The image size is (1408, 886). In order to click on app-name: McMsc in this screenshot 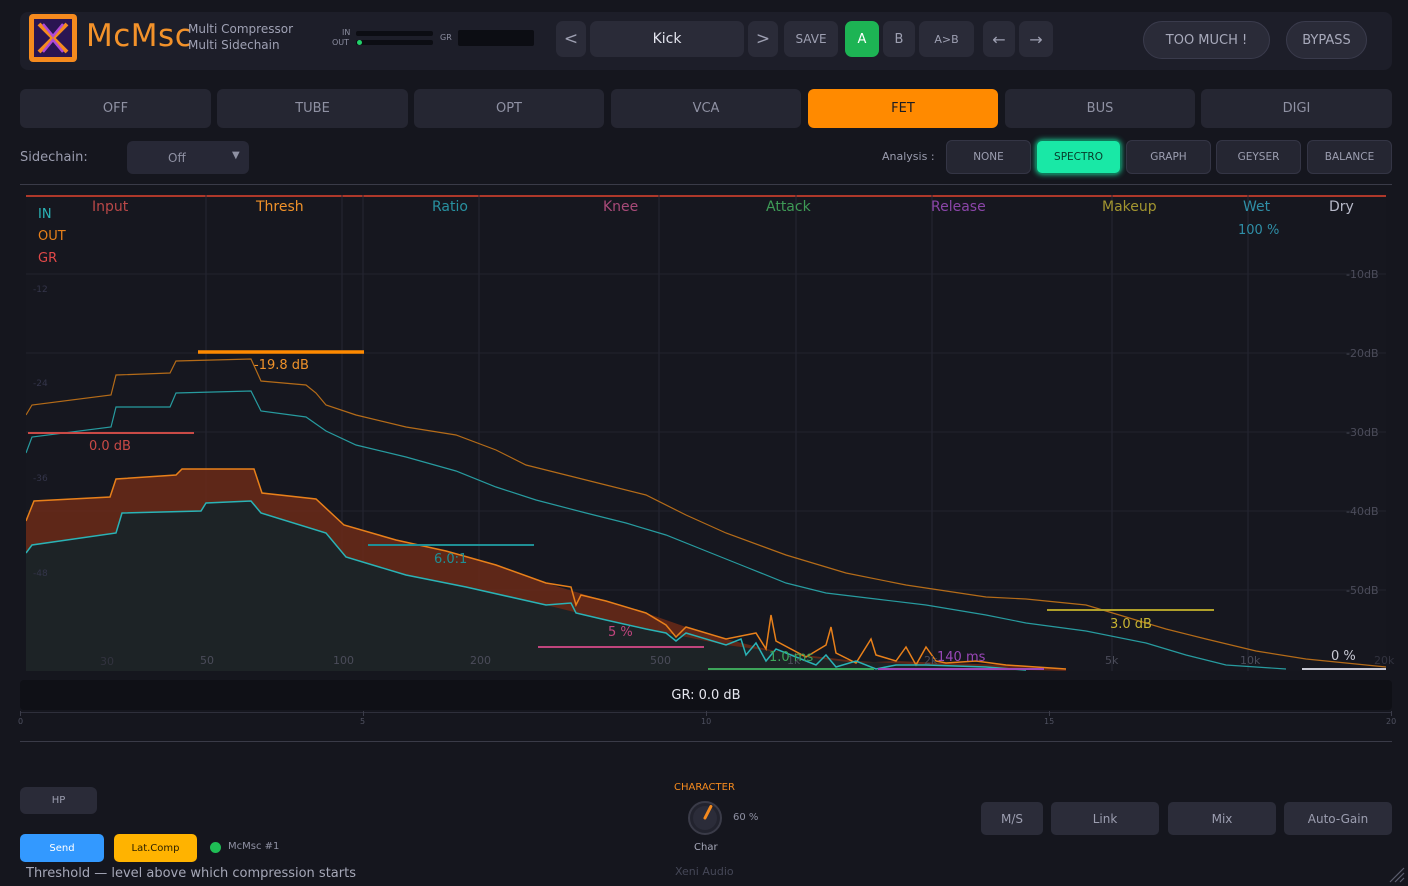, I will do `click(139, 36)`.